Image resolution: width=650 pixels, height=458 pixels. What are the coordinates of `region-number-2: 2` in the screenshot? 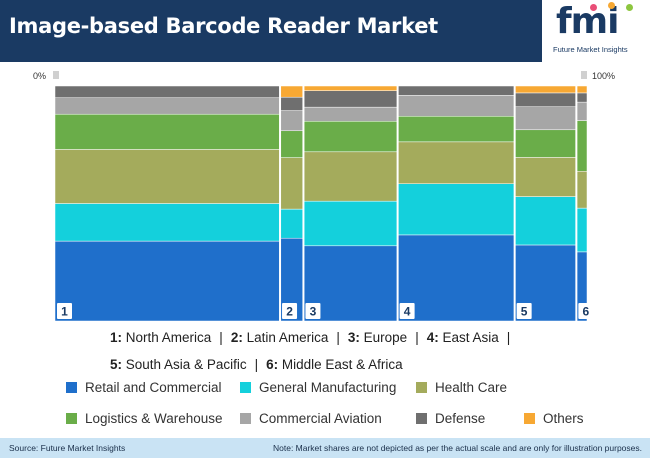 It's located at (289, 312).